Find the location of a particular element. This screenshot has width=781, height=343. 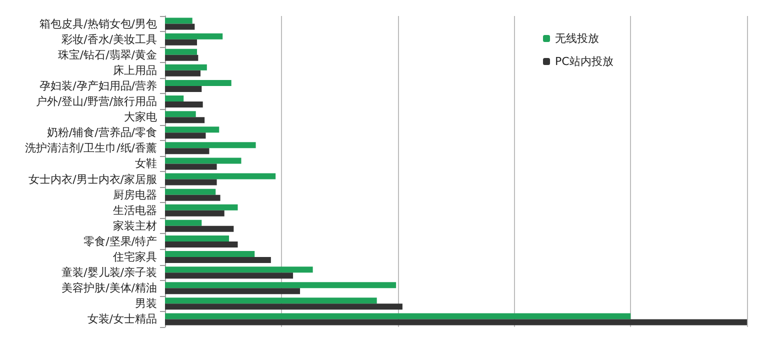

y-tick-label: 生活电器 is located at coordinates (135, 210).